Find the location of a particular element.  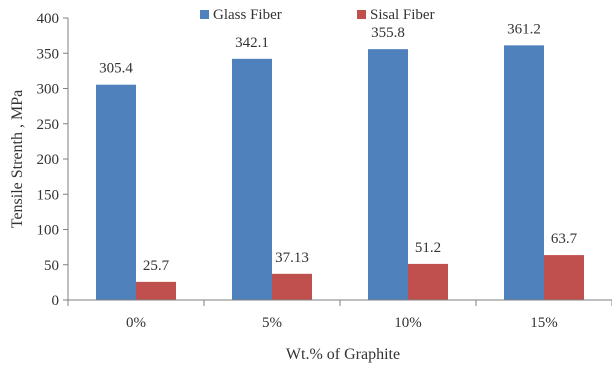

data-label-sisal-fiber: 51.2 is located at coordinates (428, 248).